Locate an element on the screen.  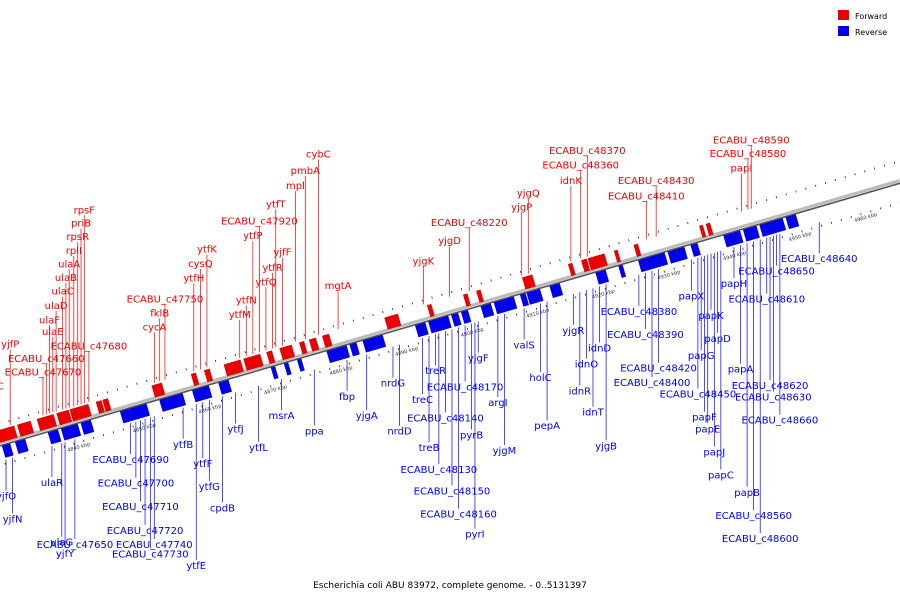
legend: Forward Reverse is located at coordinates (862, 23).